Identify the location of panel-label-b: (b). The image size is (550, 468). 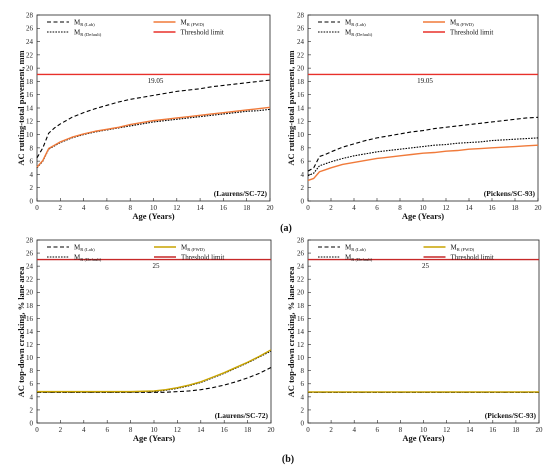
(288, 459).